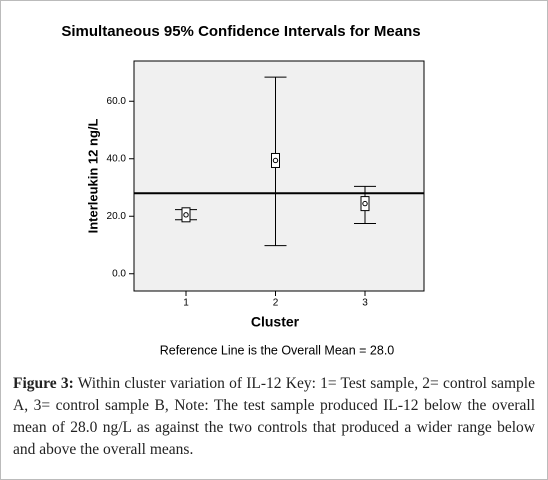 This screenshot has height=480, width=548. I want to click on y-tick-label: 20.0, so click(117, 216).